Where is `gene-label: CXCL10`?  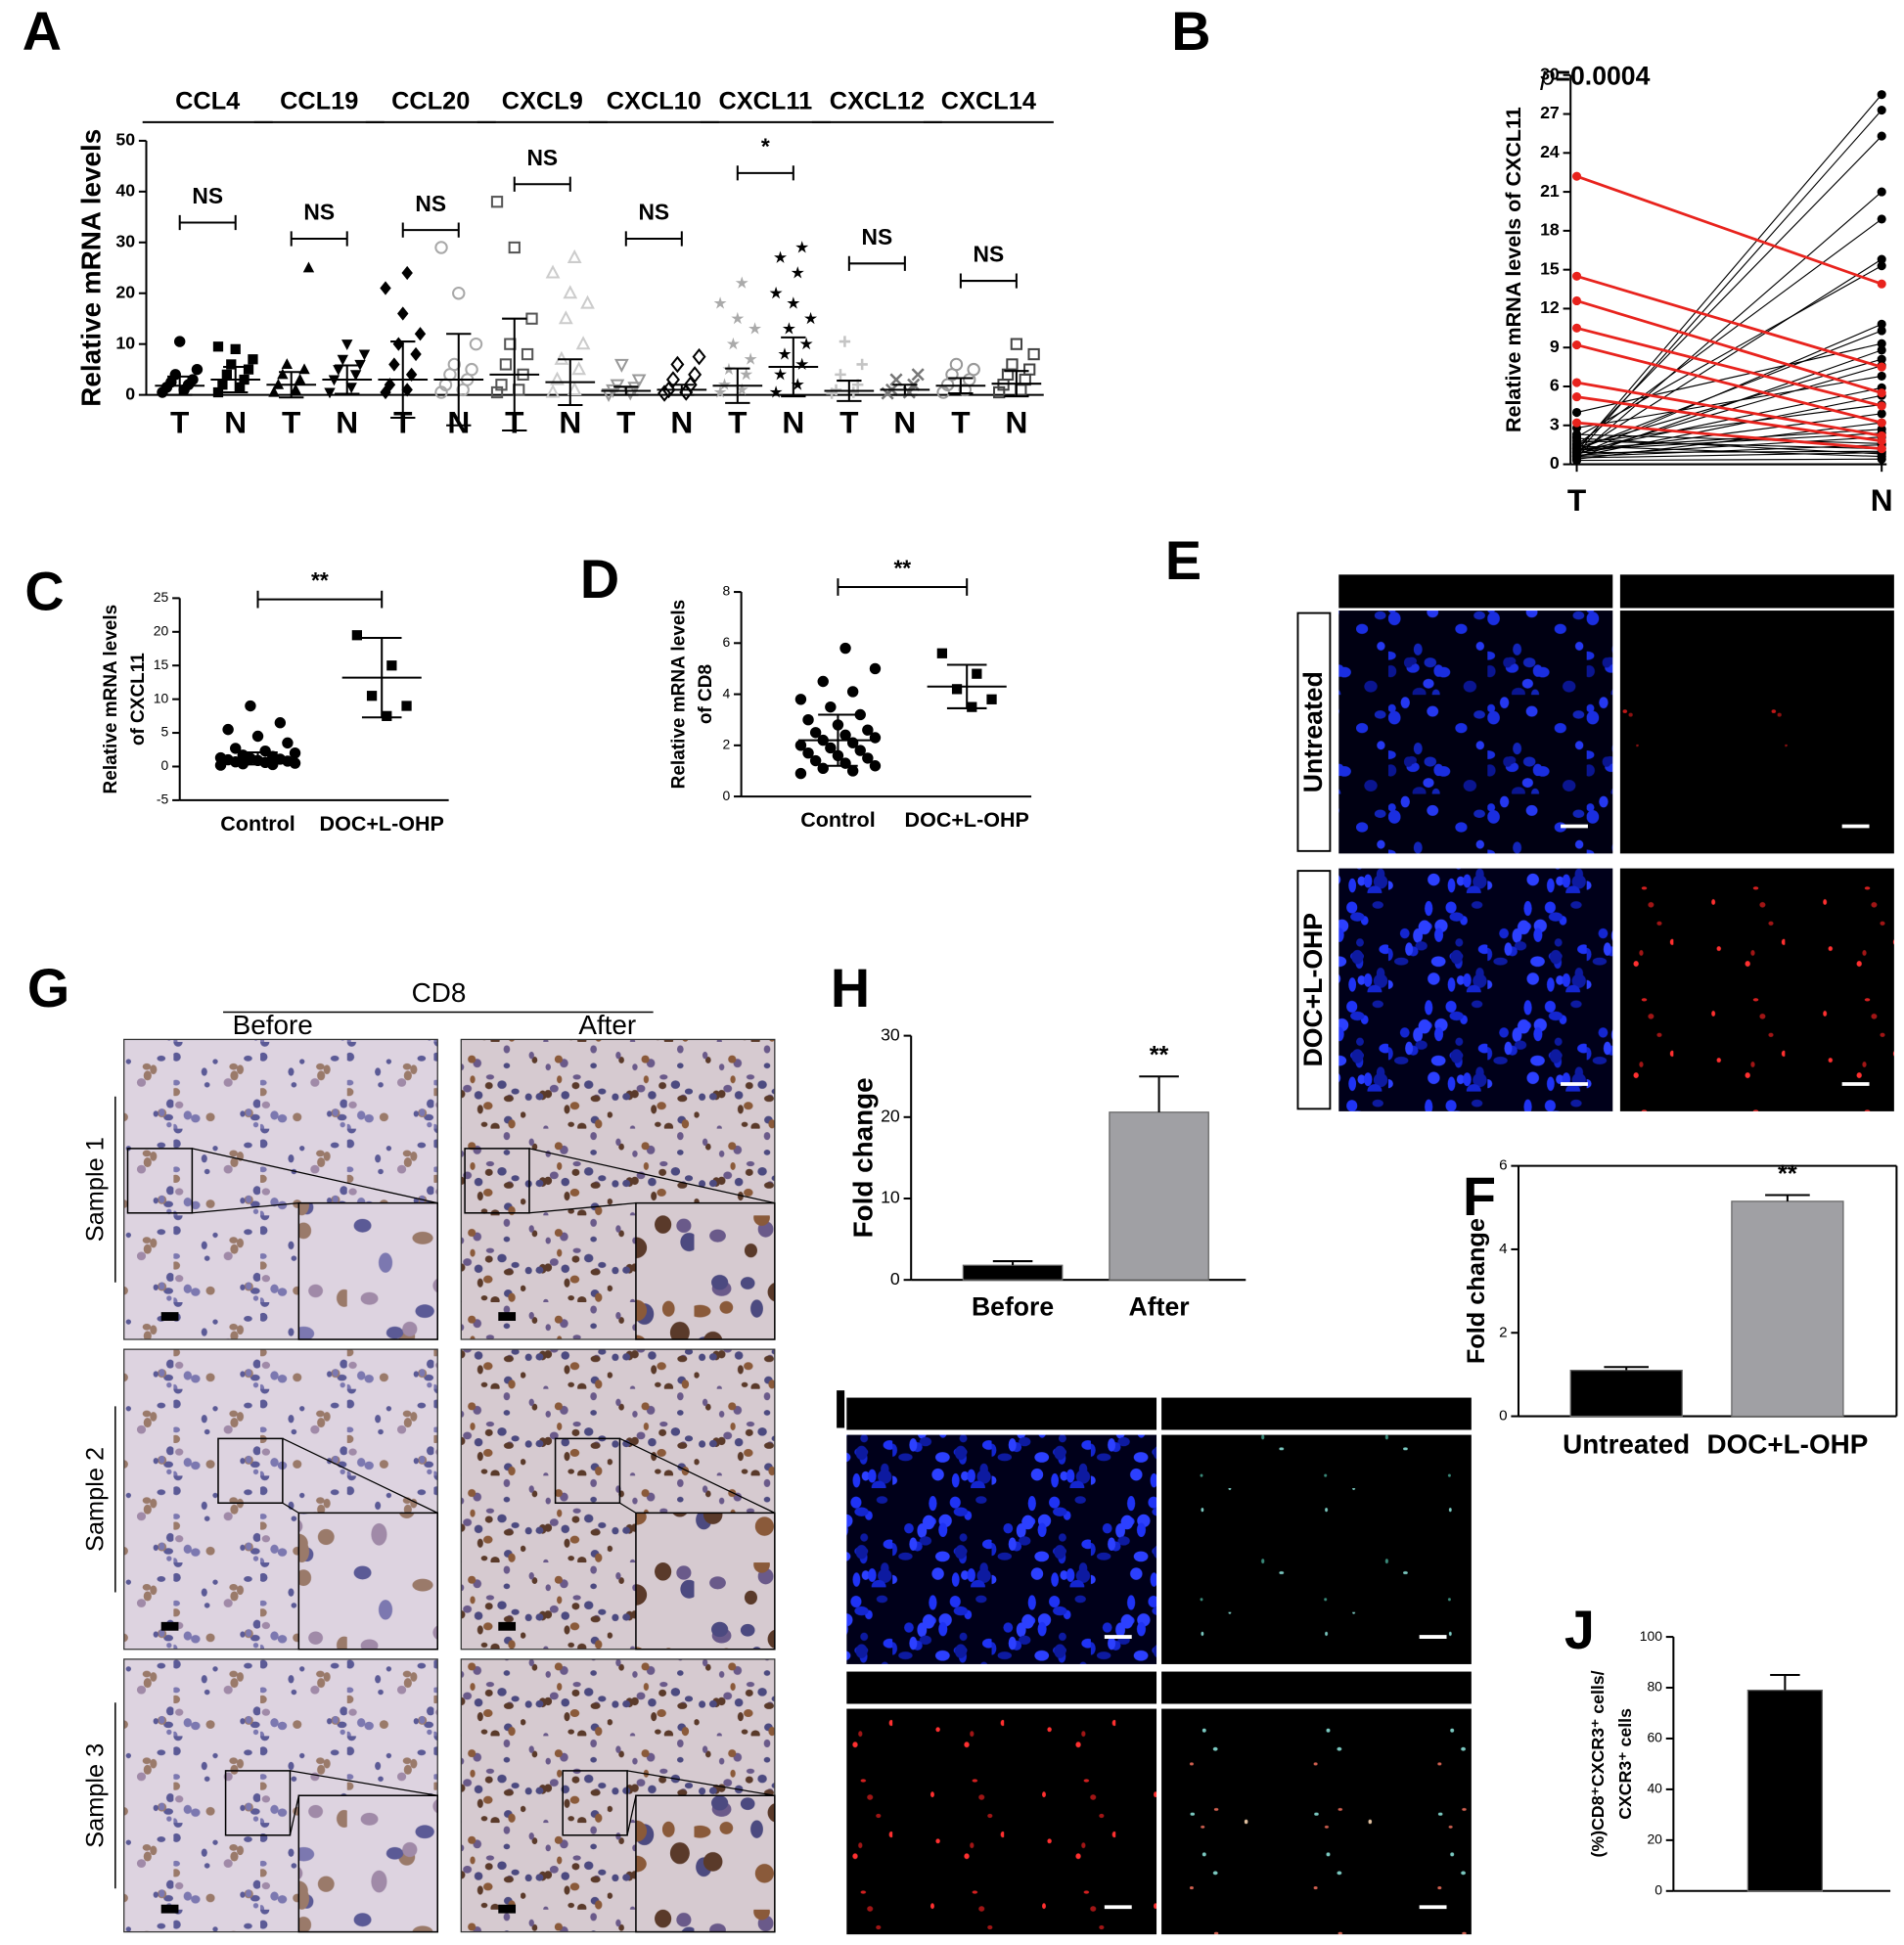
gene-label: CXCL10 is located at coordinates (654, 100).